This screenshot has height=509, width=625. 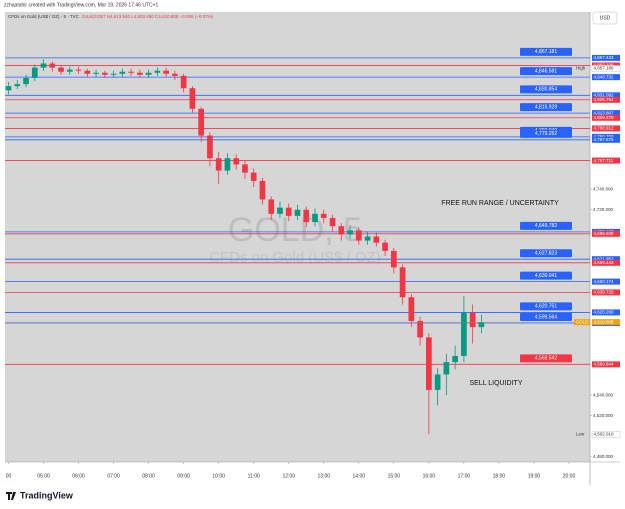 I want to click on y-tick-label: 4,720.000, so click(x=603, y=209).